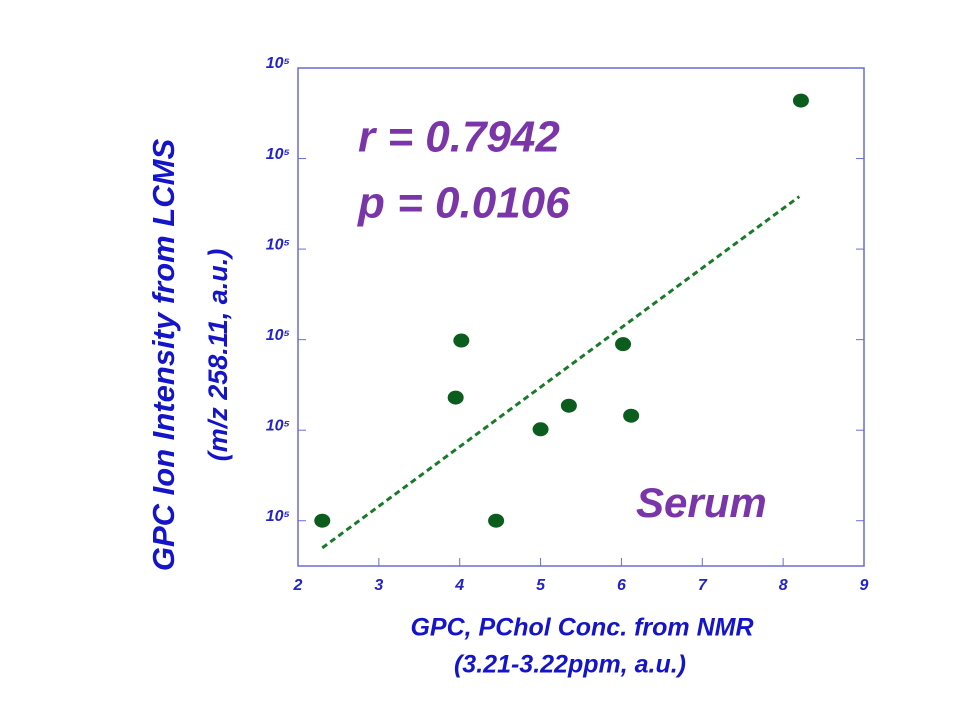 The image size is (960, 720). I want to click on x-tick-label: 9, so click(864, 585).